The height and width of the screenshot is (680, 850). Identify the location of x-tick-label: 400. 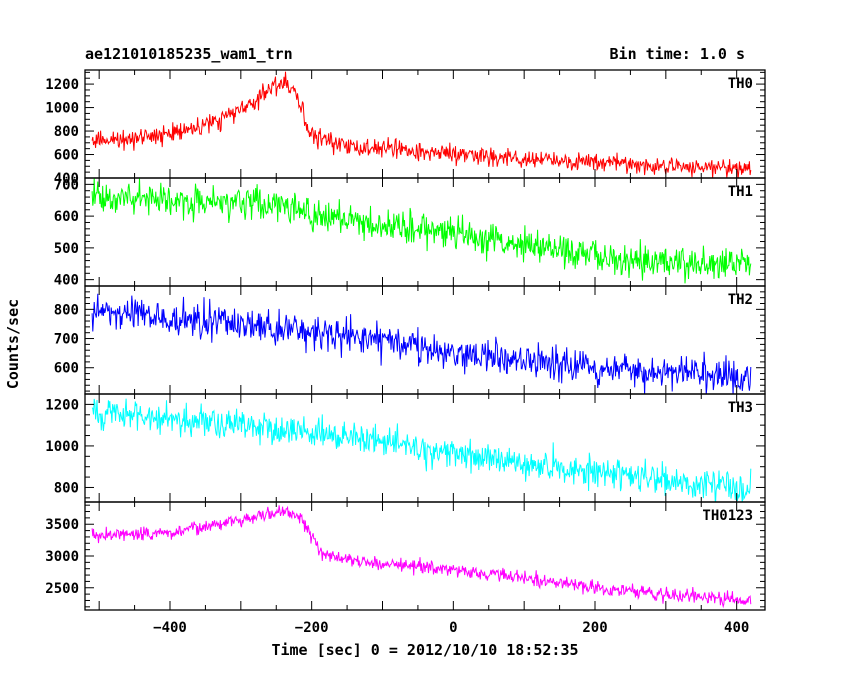
(736, 628).